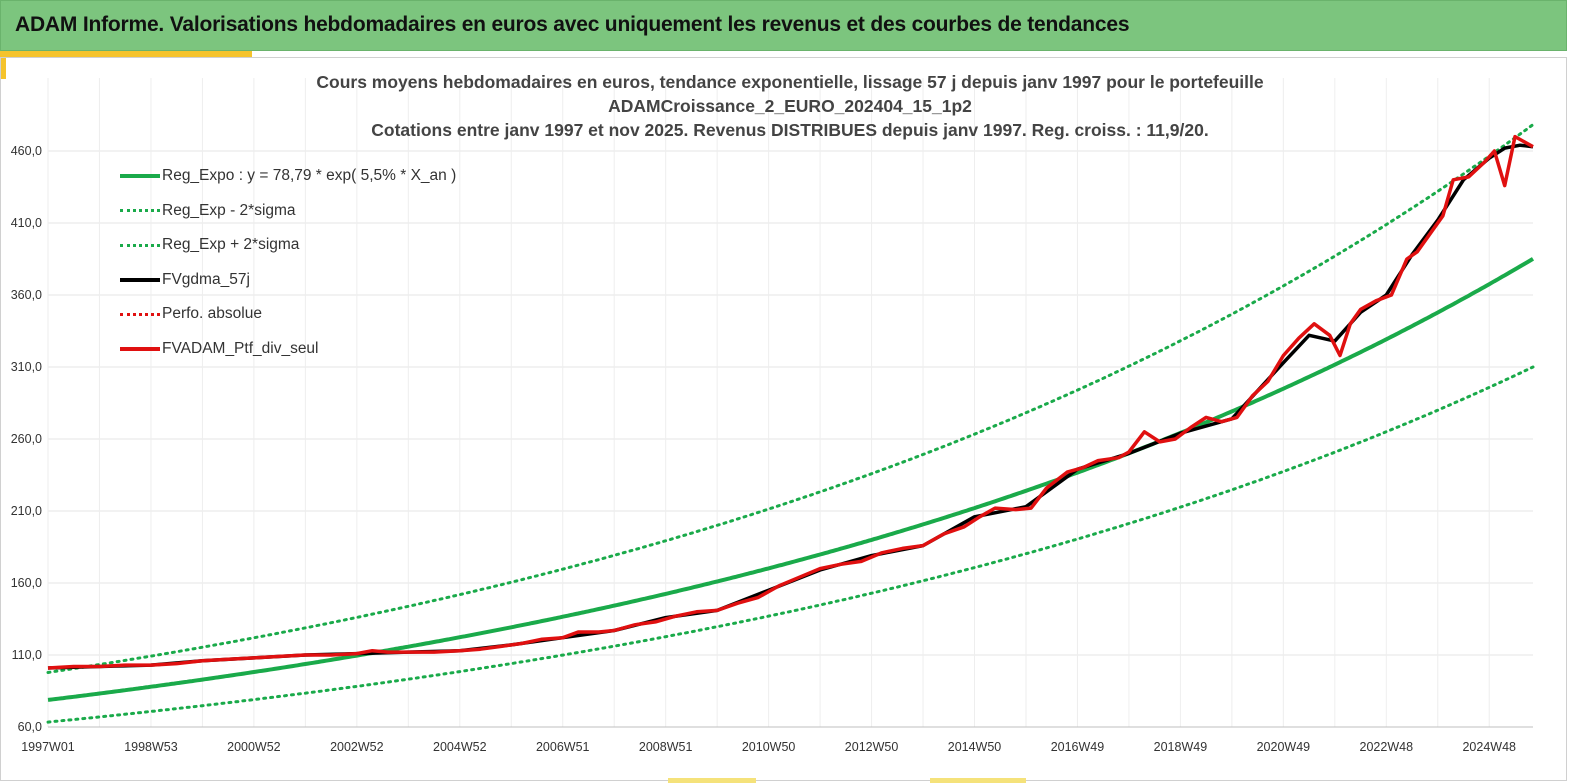  I want to click on y-tick-label: 60,0, so click(30, 727).